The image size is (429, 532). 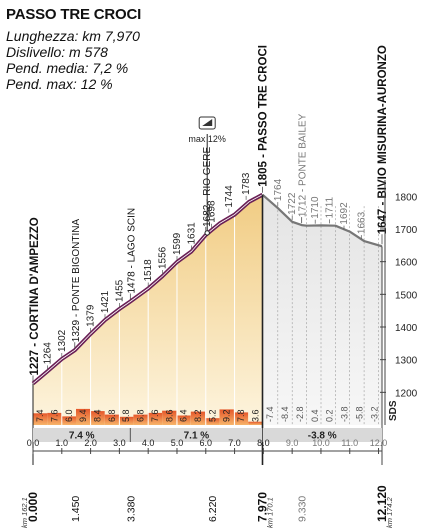 I want to click on page-title: PASSO TRE CROCI, so click(x=74, y=14).